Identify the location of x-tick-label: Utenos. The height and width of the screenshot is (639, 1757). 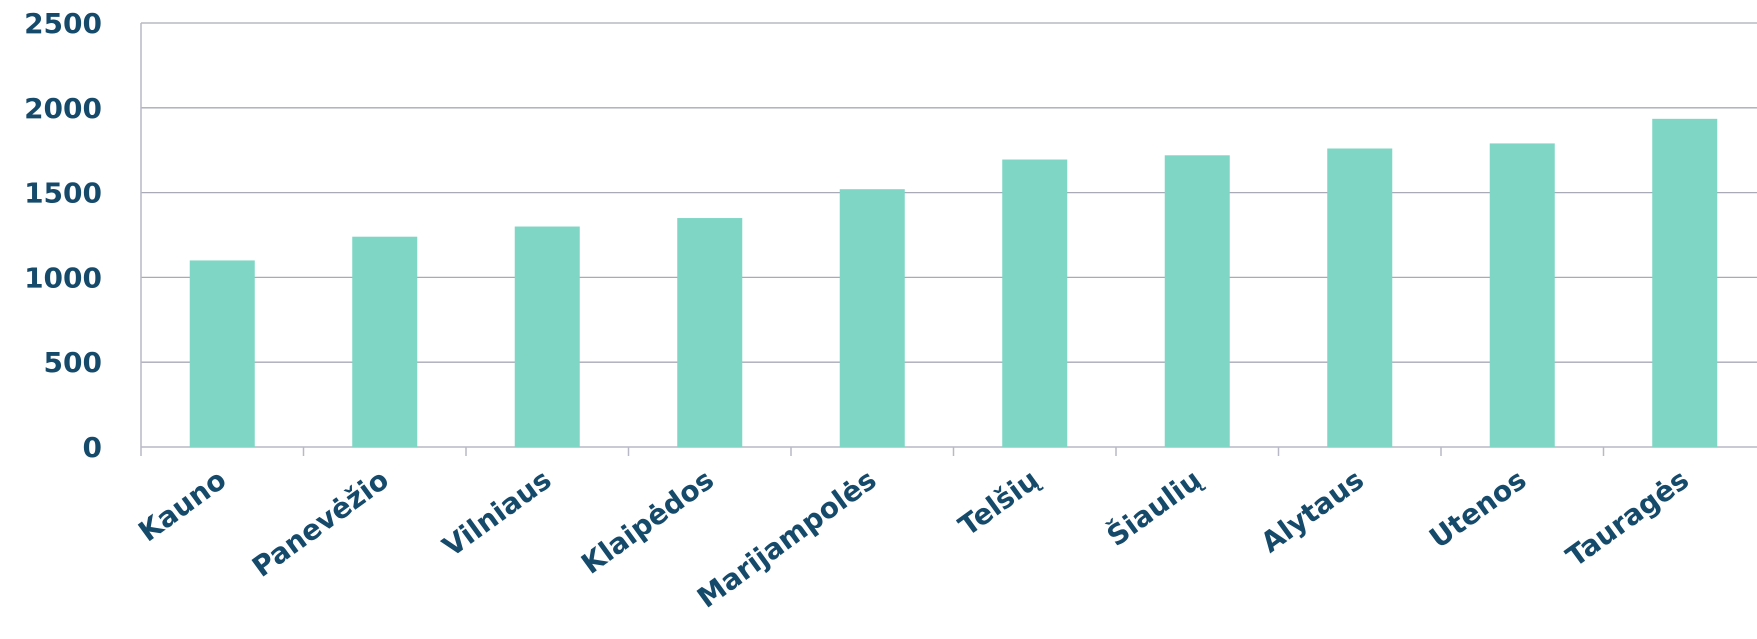
(1477, 509).